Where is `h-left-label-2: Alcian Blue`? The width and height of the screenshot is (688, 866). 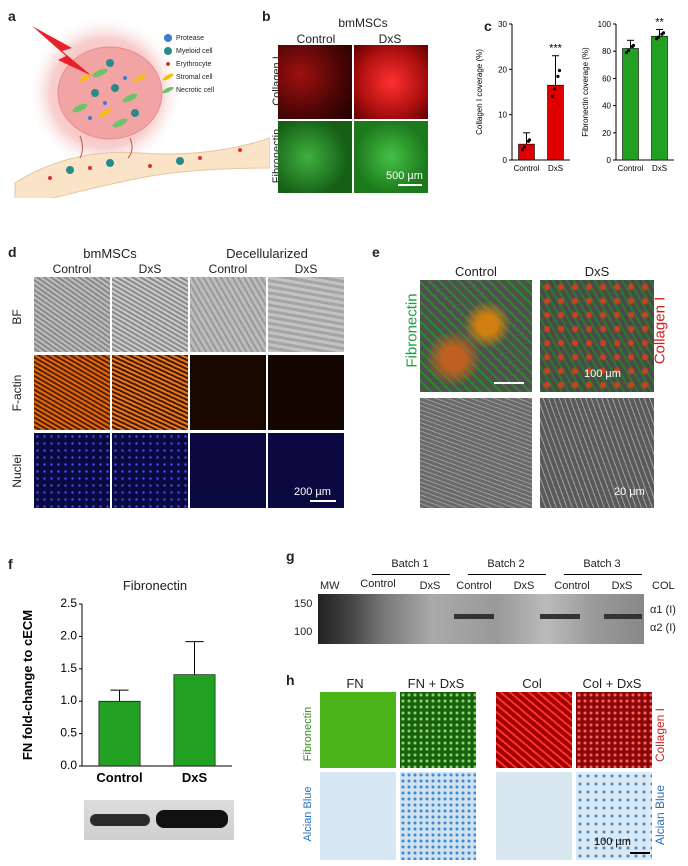 h-left-label-2: Alcian Blue is located at coordinates (308, 814).